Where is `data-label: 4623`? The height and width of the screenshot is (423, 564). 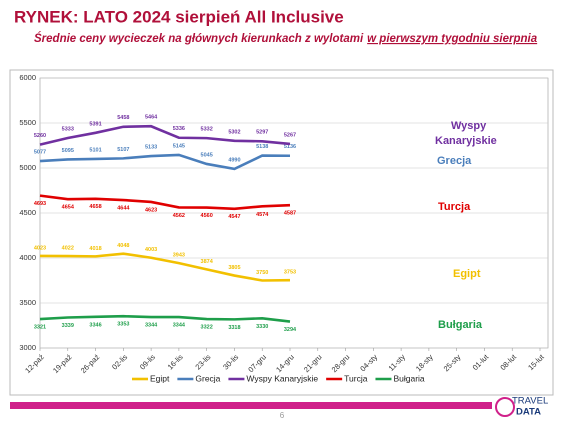
data-label: 4623 is located at coordinates (151, 210).